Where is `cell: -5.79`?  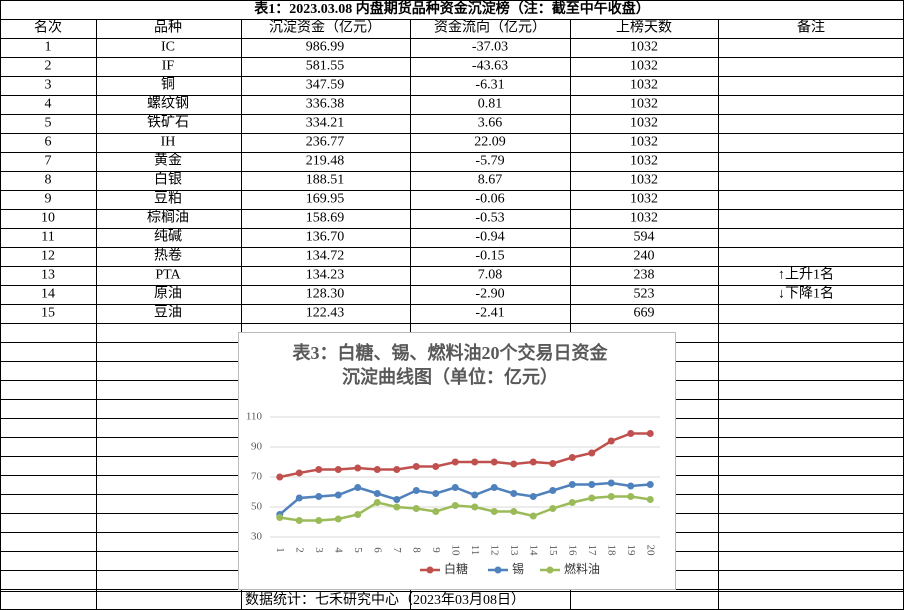
cell: -5.79 is located at coordinates (489, 161).